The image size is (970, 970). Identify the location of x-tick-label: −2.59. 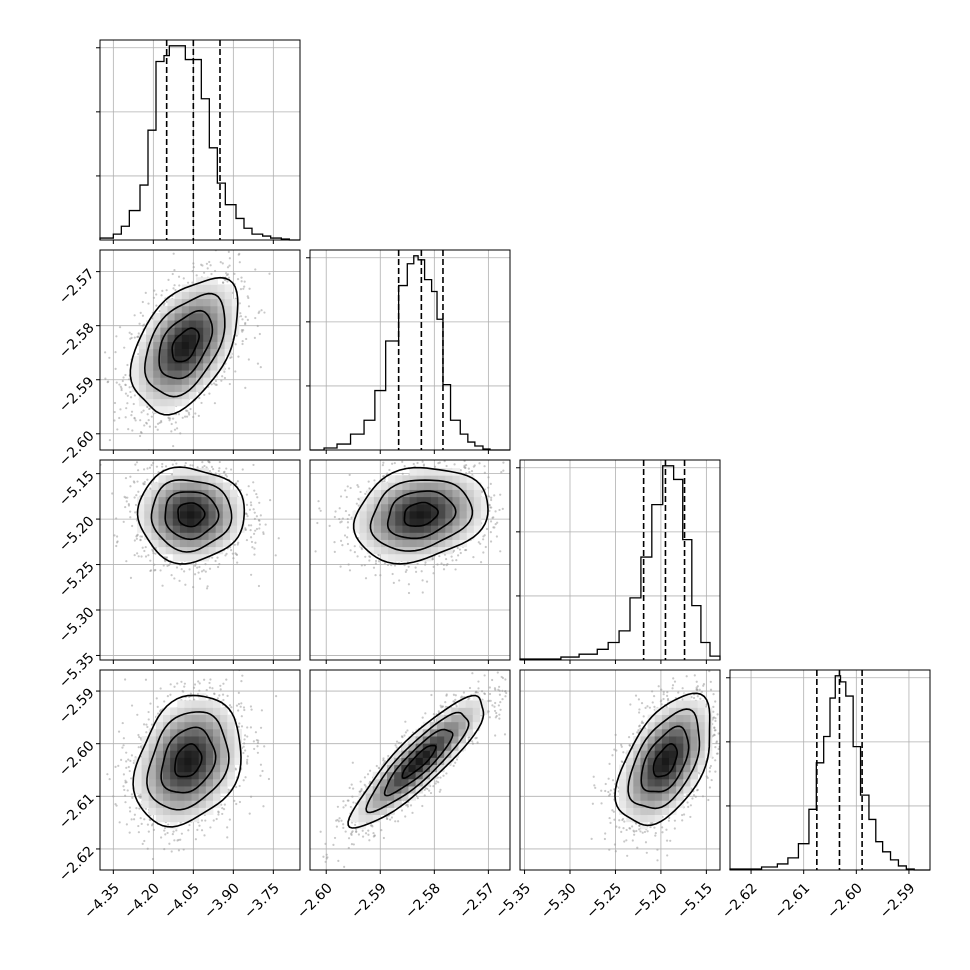
(898, 901).